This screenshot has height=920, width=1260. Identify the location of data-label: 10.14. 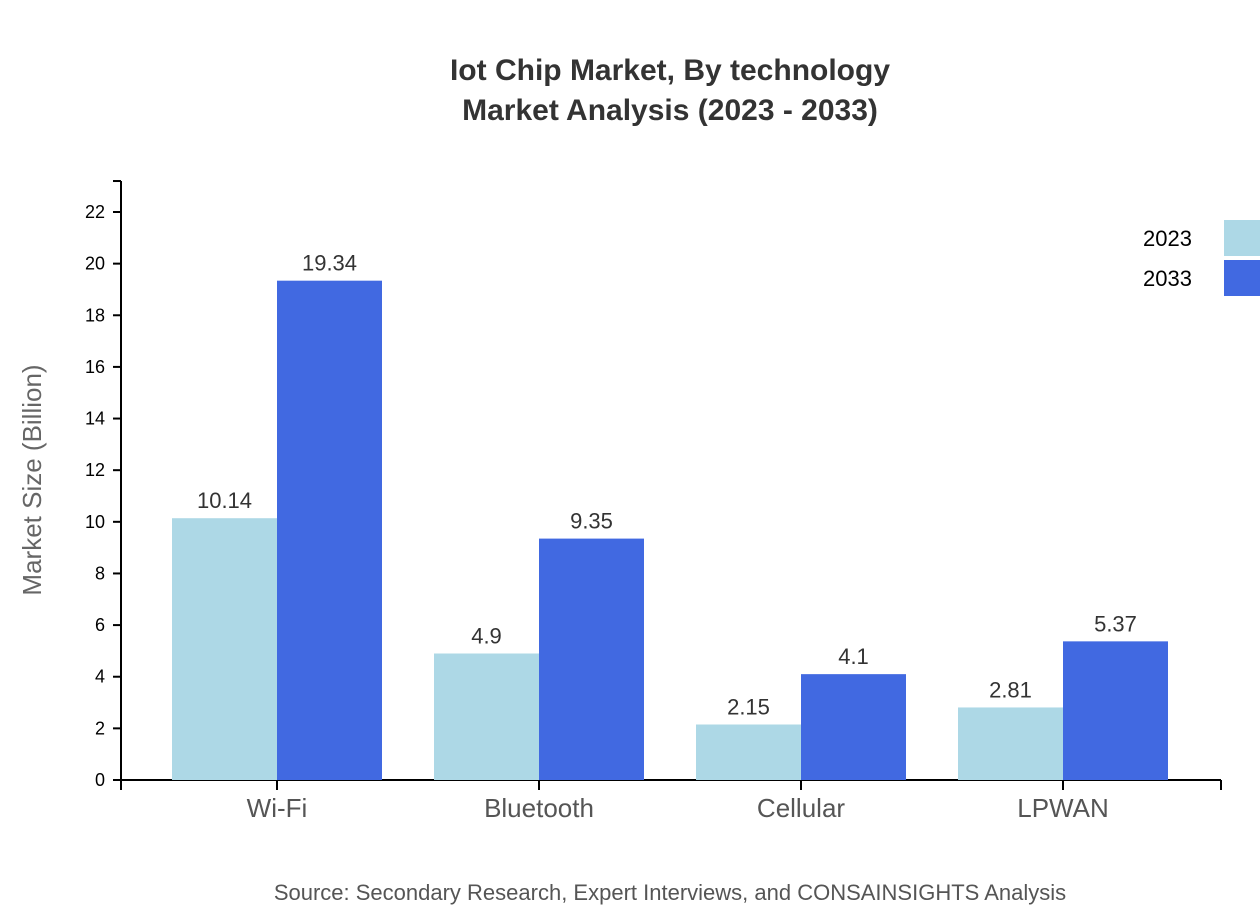
(224, 500).